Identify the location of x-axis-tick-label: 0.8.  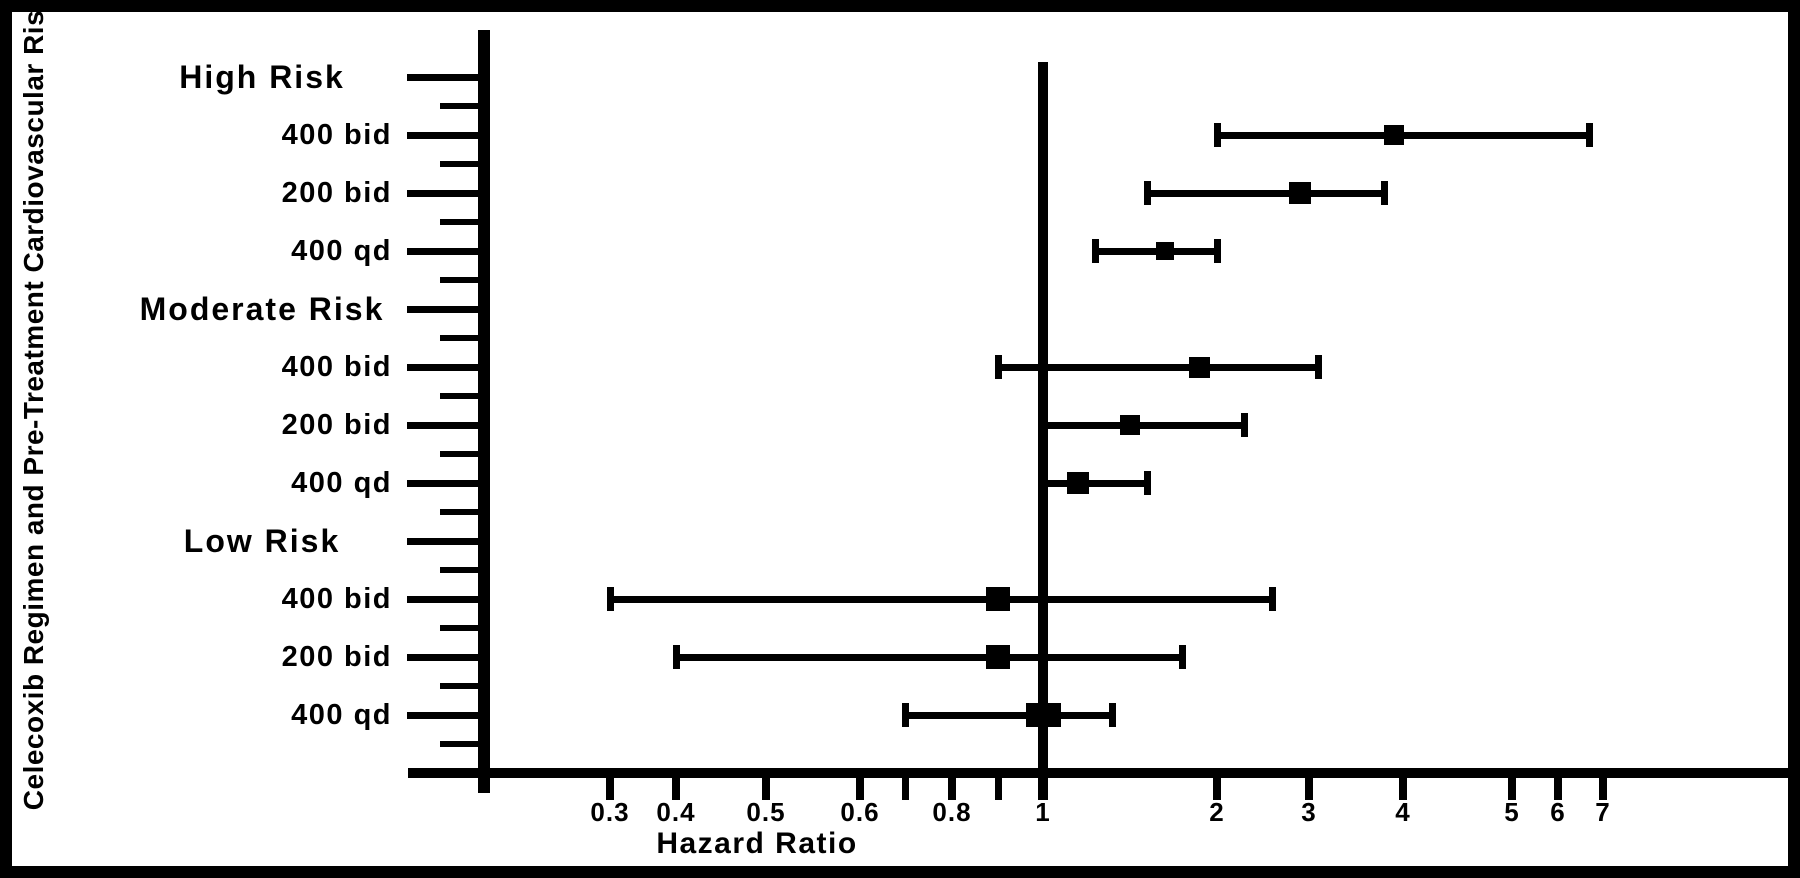
(952, 812).